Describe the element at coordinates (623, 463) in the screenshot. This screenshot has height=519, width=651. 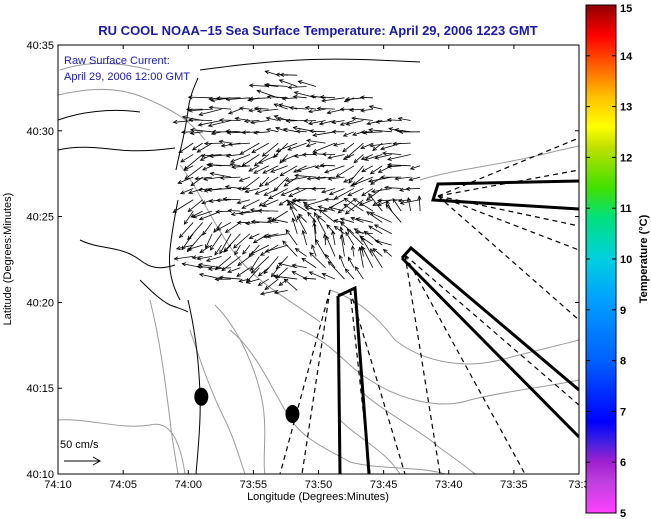
I see `colorbar-tick-label: 6` at that location.